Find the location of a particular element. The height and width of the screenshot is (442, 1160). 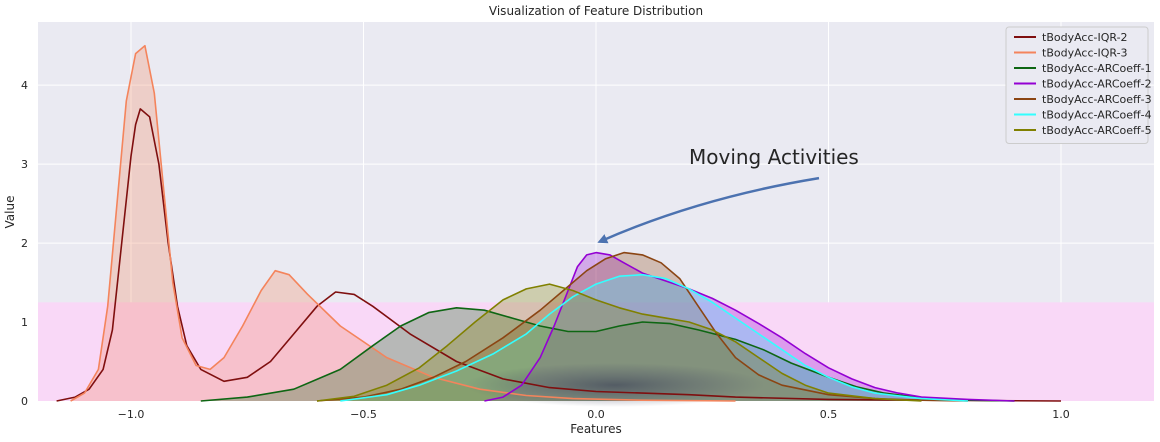

x-tick-label-0: −1.0 is located at coordinates (131, 414).